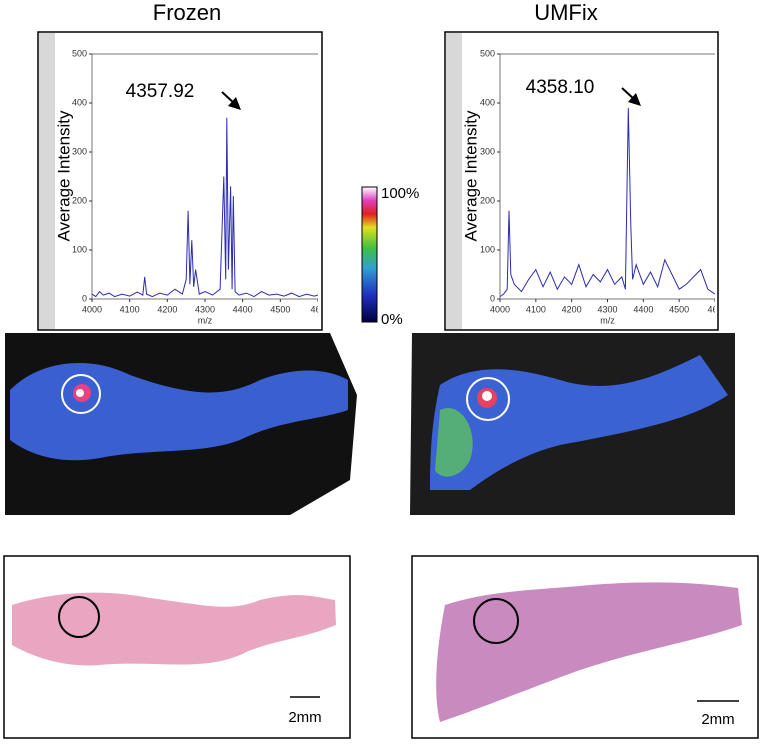 The width and height of the screenshot is (768, 744). Describe the element at coordinates (585, 647) in the screenshot. I see `he-image-right: 2mm` at that location.